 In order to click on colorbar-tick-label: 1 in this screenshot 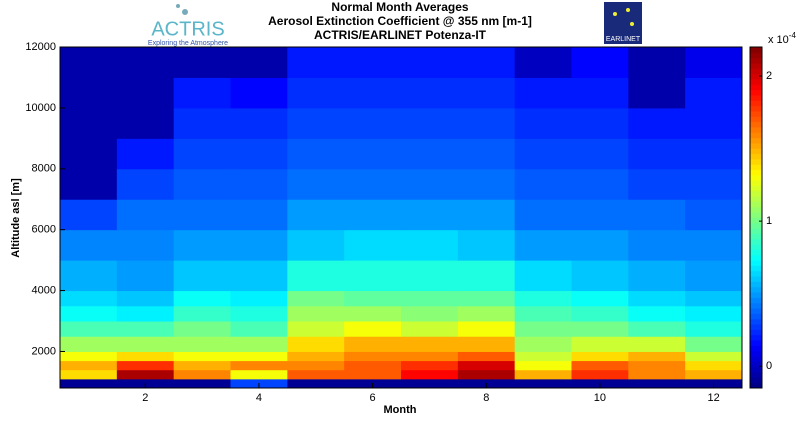, I will do `click(769, 221)`.